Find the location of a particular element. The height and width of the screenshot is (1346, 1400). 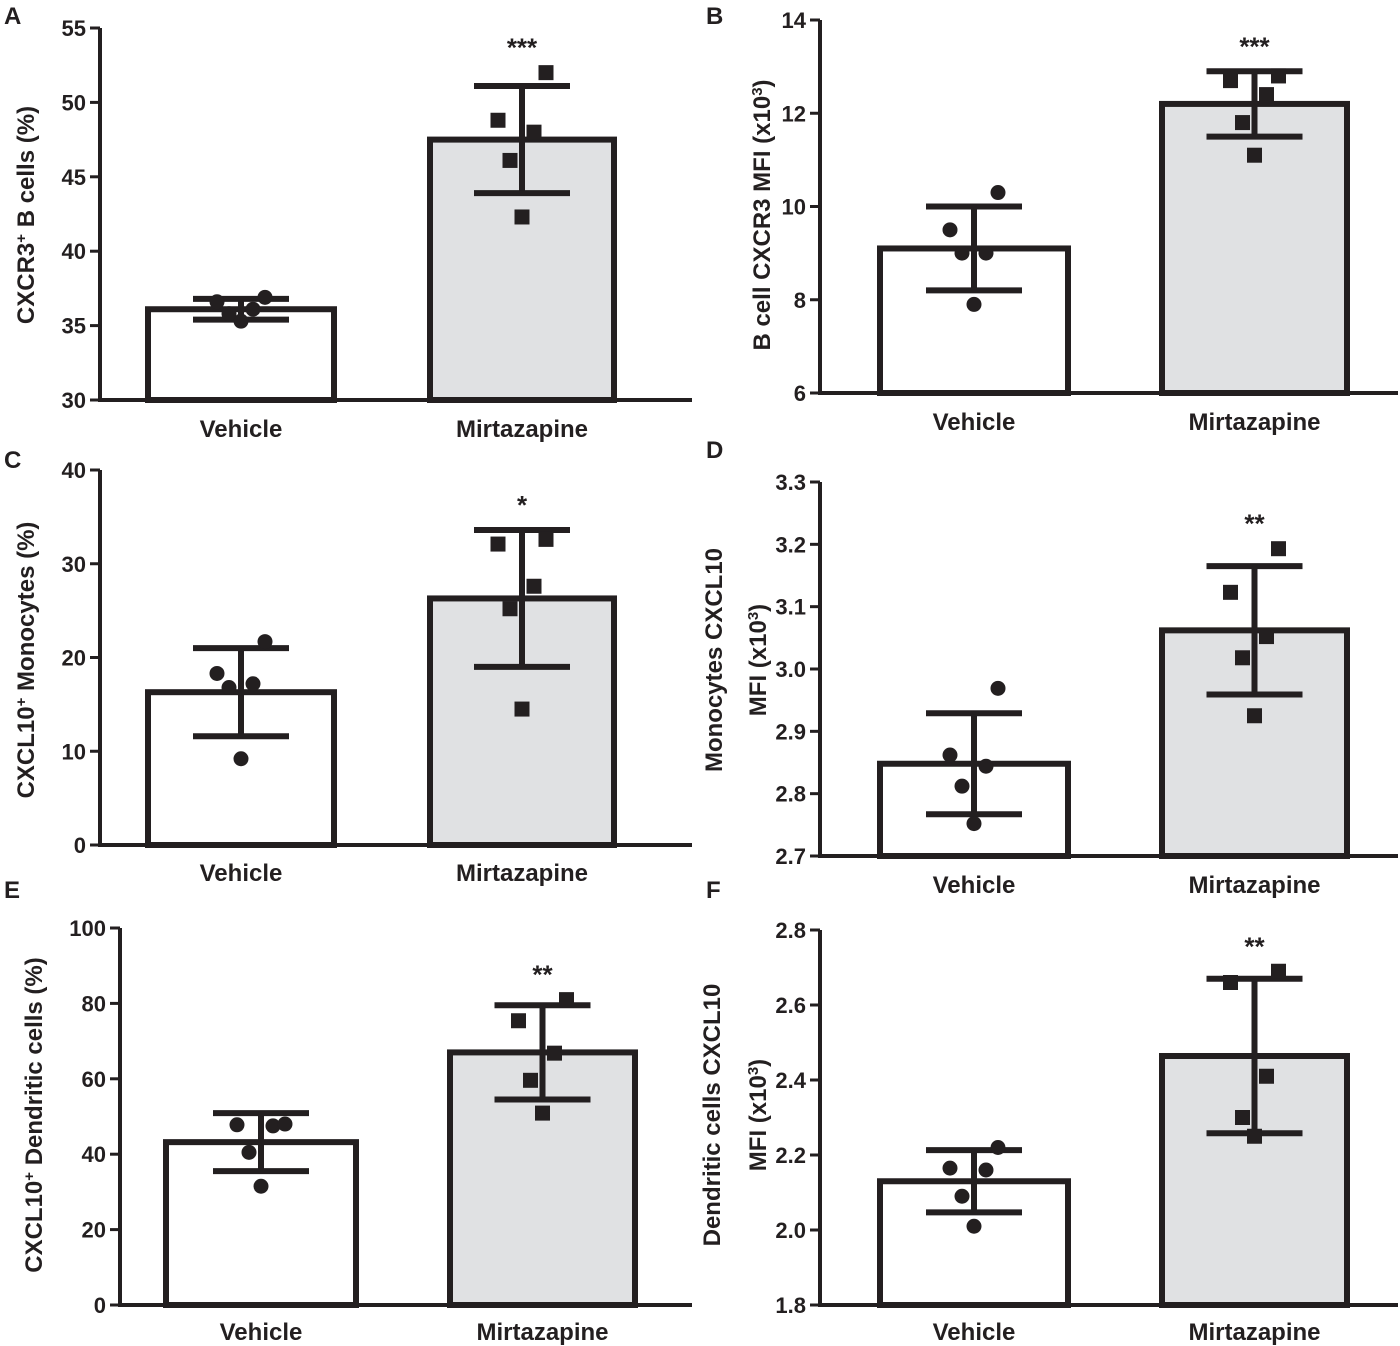

y-tick-label-a-0: 30 is located at coordinates (74, 400).